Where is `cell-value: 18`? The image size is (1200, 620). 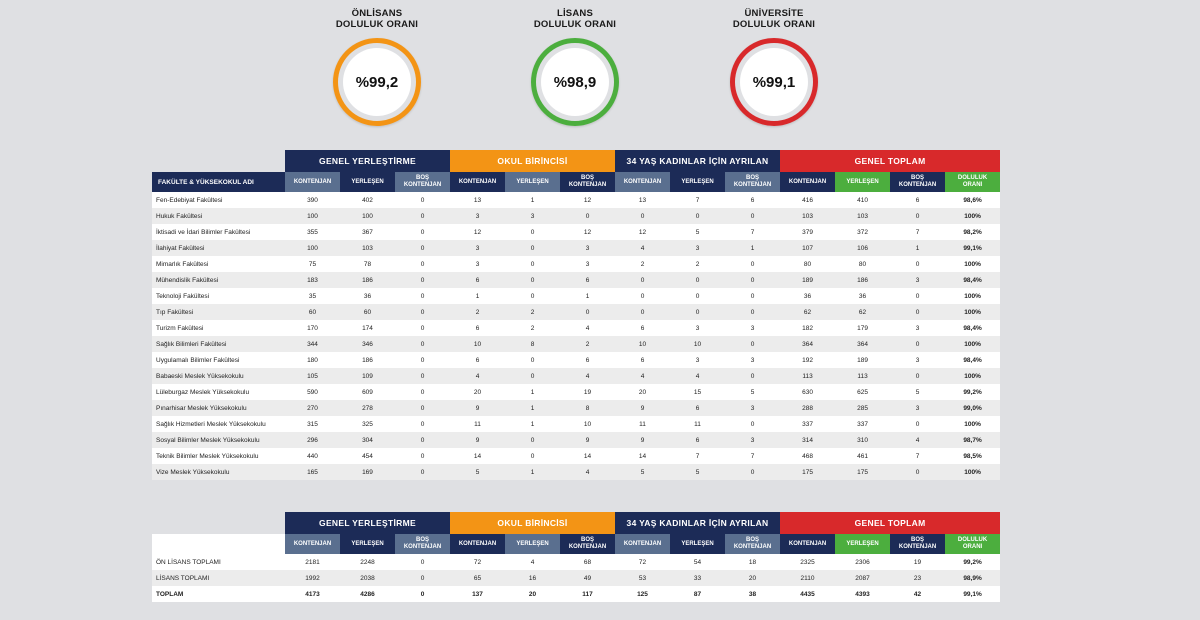 cell-value: 18 is located at coordinates (753, 562).